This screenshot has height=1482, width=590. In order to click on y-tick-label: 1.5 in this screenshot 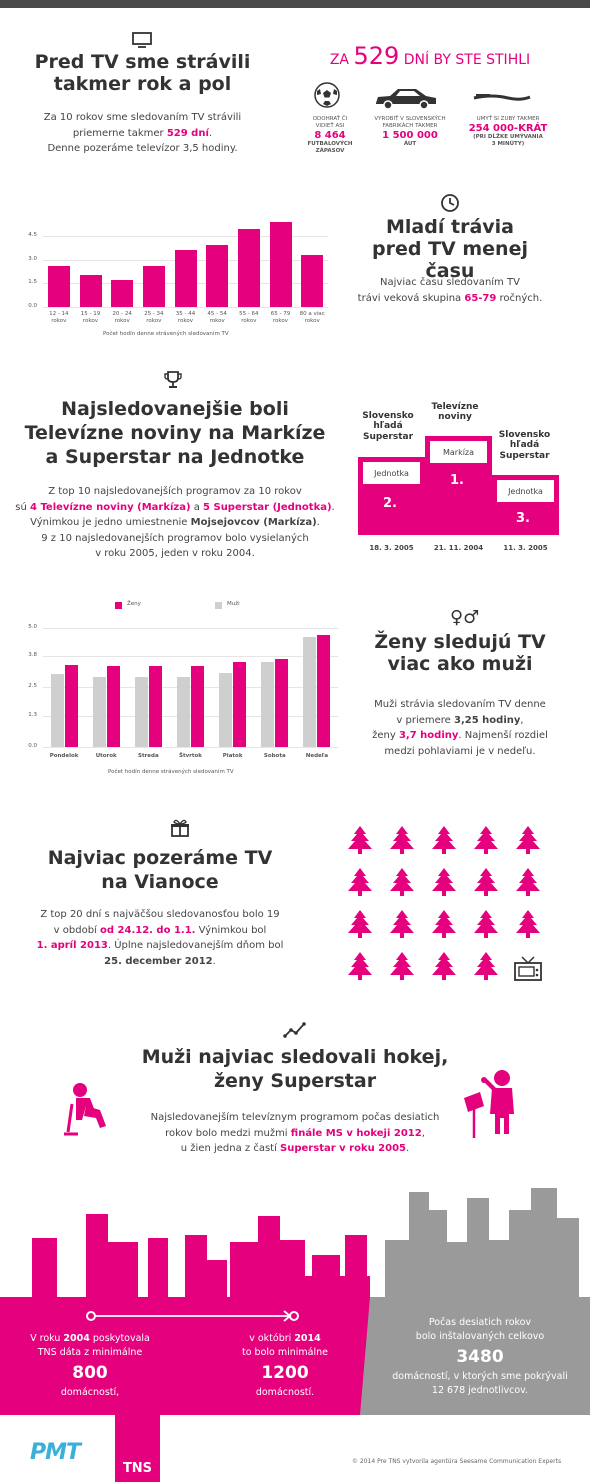, I will do `click(32, 282)`.